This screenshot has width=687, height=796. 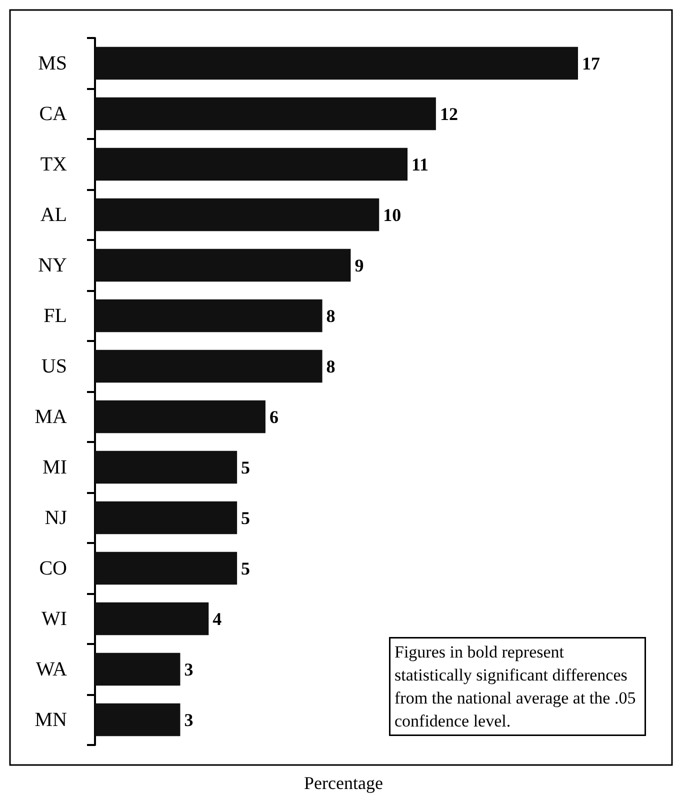 I want to click on data-label: 6, so click(x=273, y=416).